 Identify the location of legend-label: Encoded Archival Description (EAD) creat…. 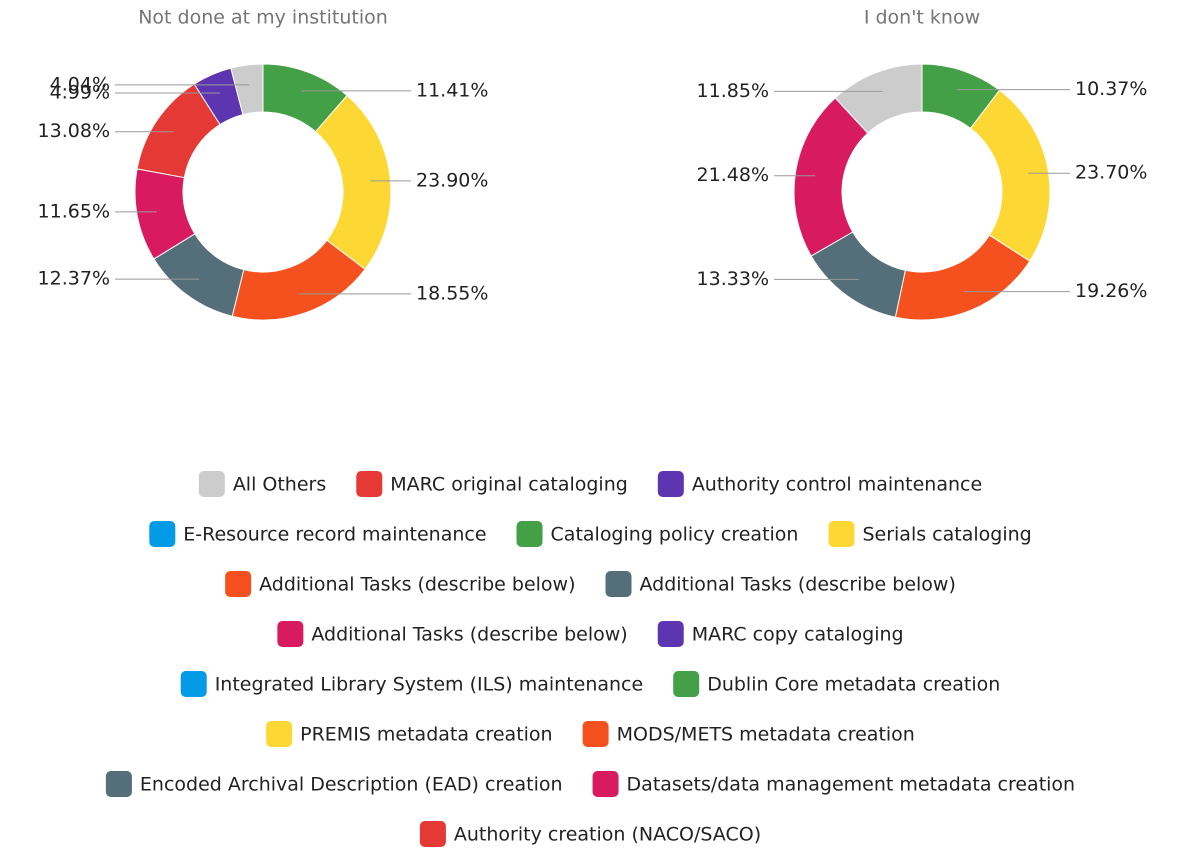
(351, 785).